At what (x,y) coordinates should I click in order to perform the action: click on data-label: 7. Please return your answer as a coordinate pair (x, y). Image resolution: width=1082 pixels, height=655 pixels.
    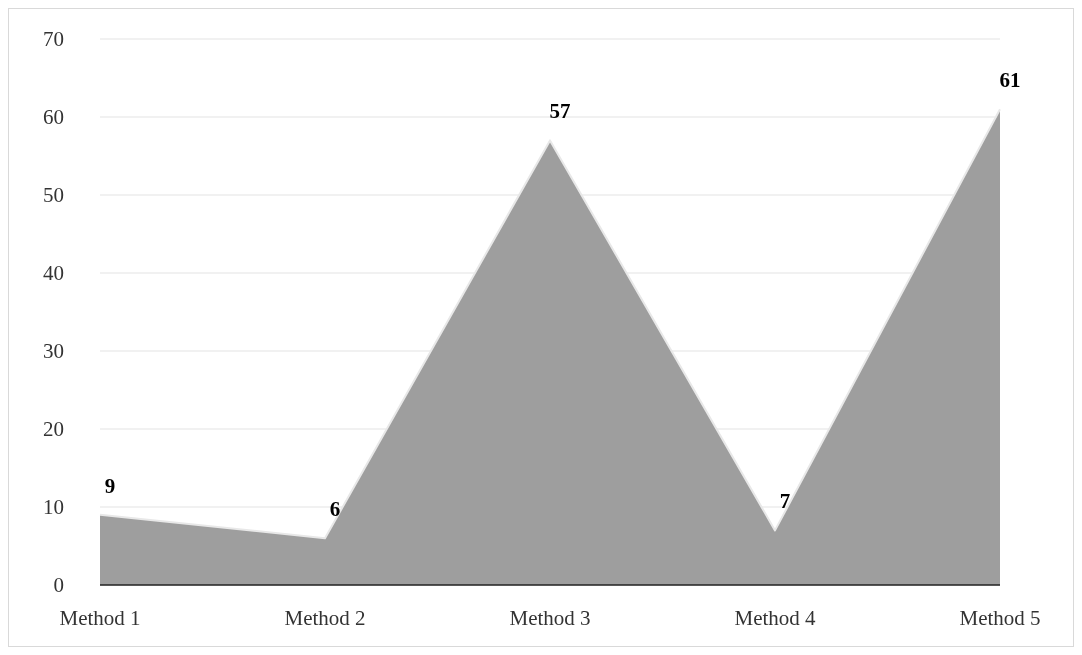
    Looking at the image, I should click on (785, 501).